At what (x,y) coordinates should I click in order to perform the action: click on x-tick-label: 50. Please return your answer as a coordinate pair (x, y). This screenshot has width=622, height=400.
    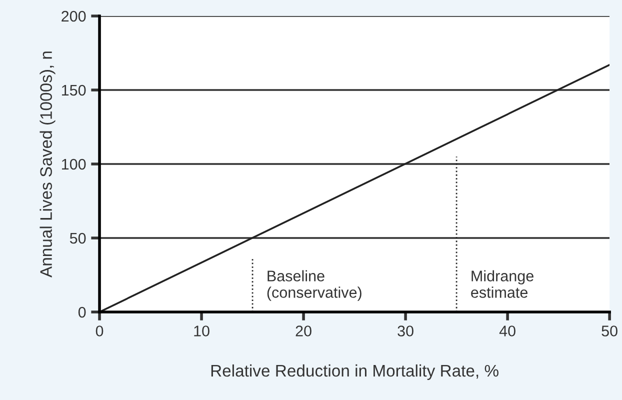
    Looking at the image, I should click on (610, 331).